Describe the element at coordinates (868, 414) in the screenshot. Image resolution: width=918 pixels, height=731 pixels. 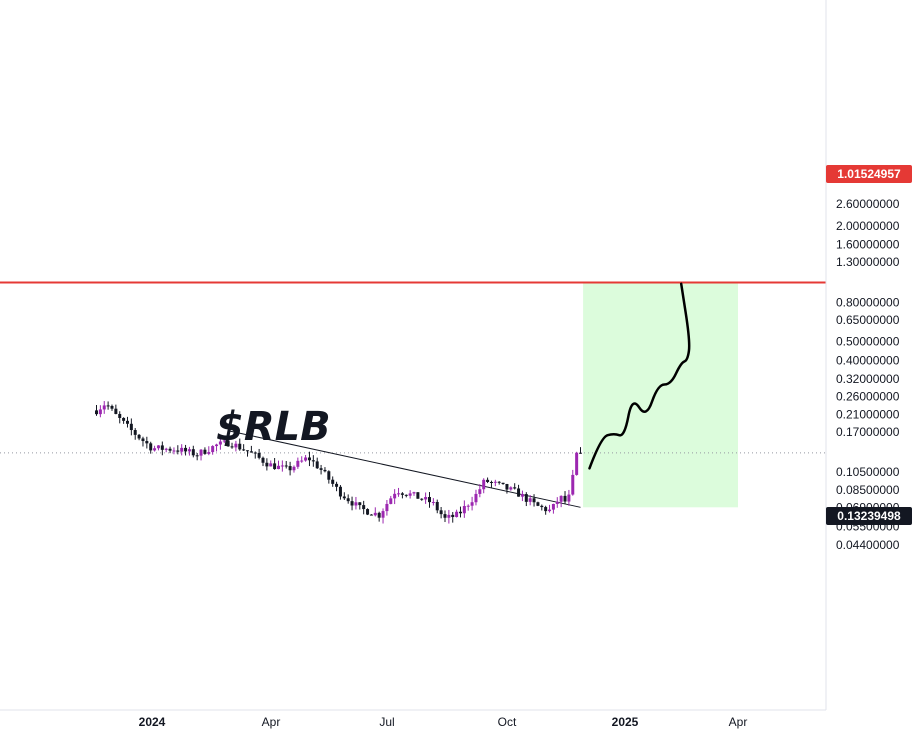
I see `price-tick-label: 0.21000000` at that location.